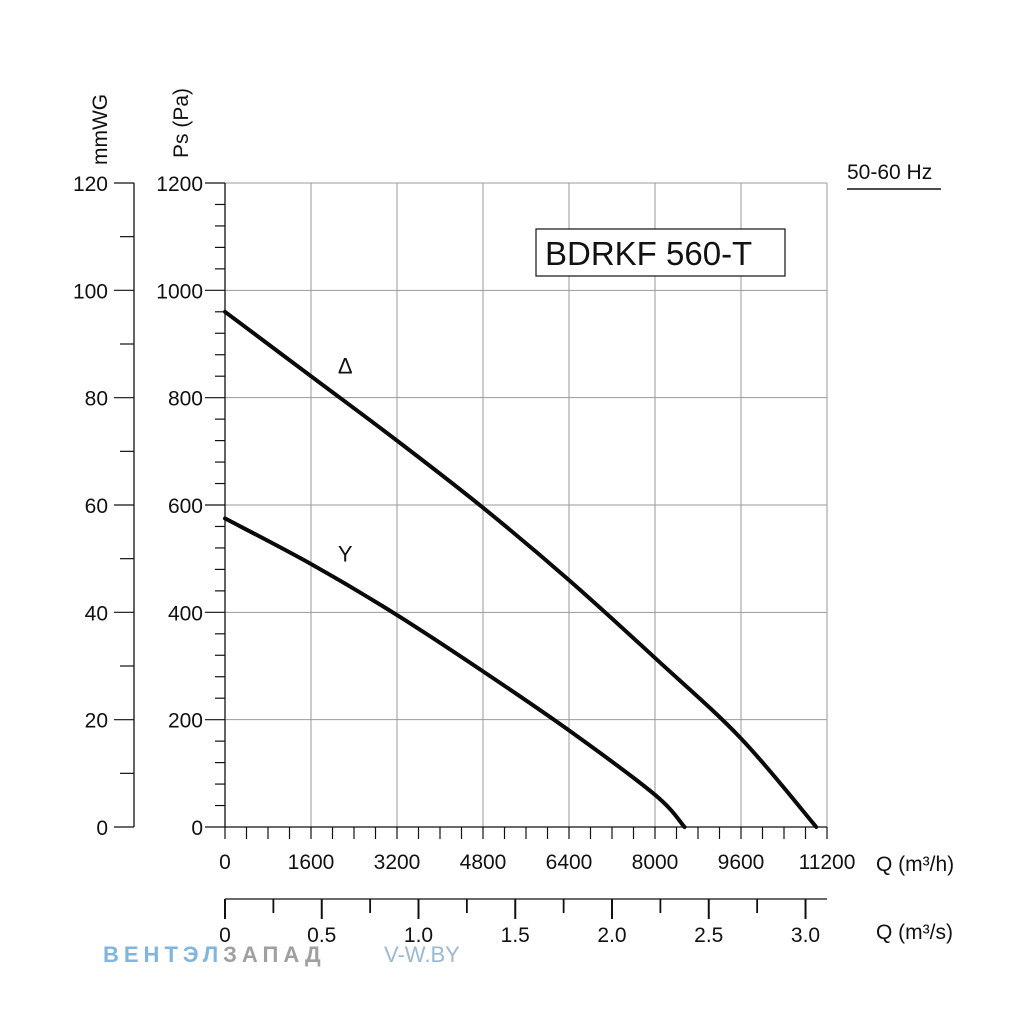 The width and height of the screenshot is (1033, 1033). Describe the element at coordinates (611, 935) in the screenshot. I see `x2-tick-label: 2.0` at that location.